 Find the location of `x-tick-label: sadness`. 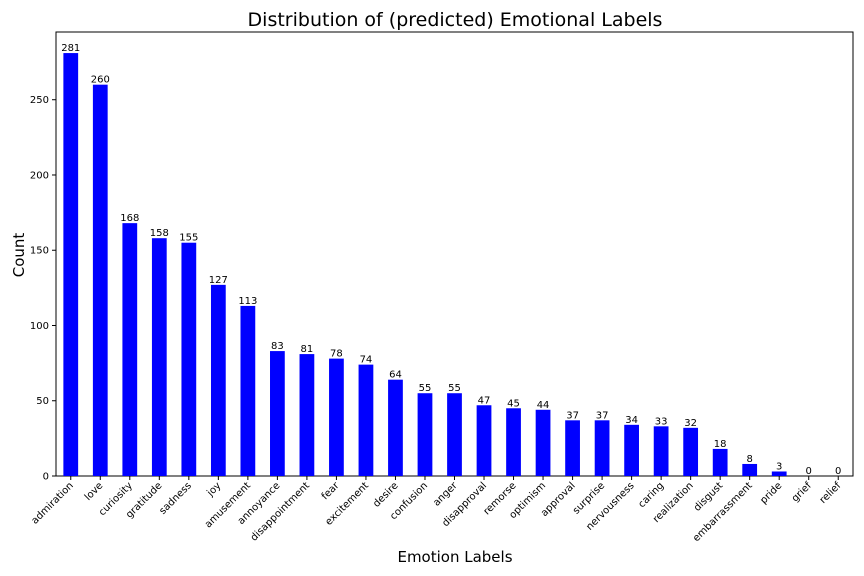

x-tick-label: sadness is located at coordinates (175, 498).